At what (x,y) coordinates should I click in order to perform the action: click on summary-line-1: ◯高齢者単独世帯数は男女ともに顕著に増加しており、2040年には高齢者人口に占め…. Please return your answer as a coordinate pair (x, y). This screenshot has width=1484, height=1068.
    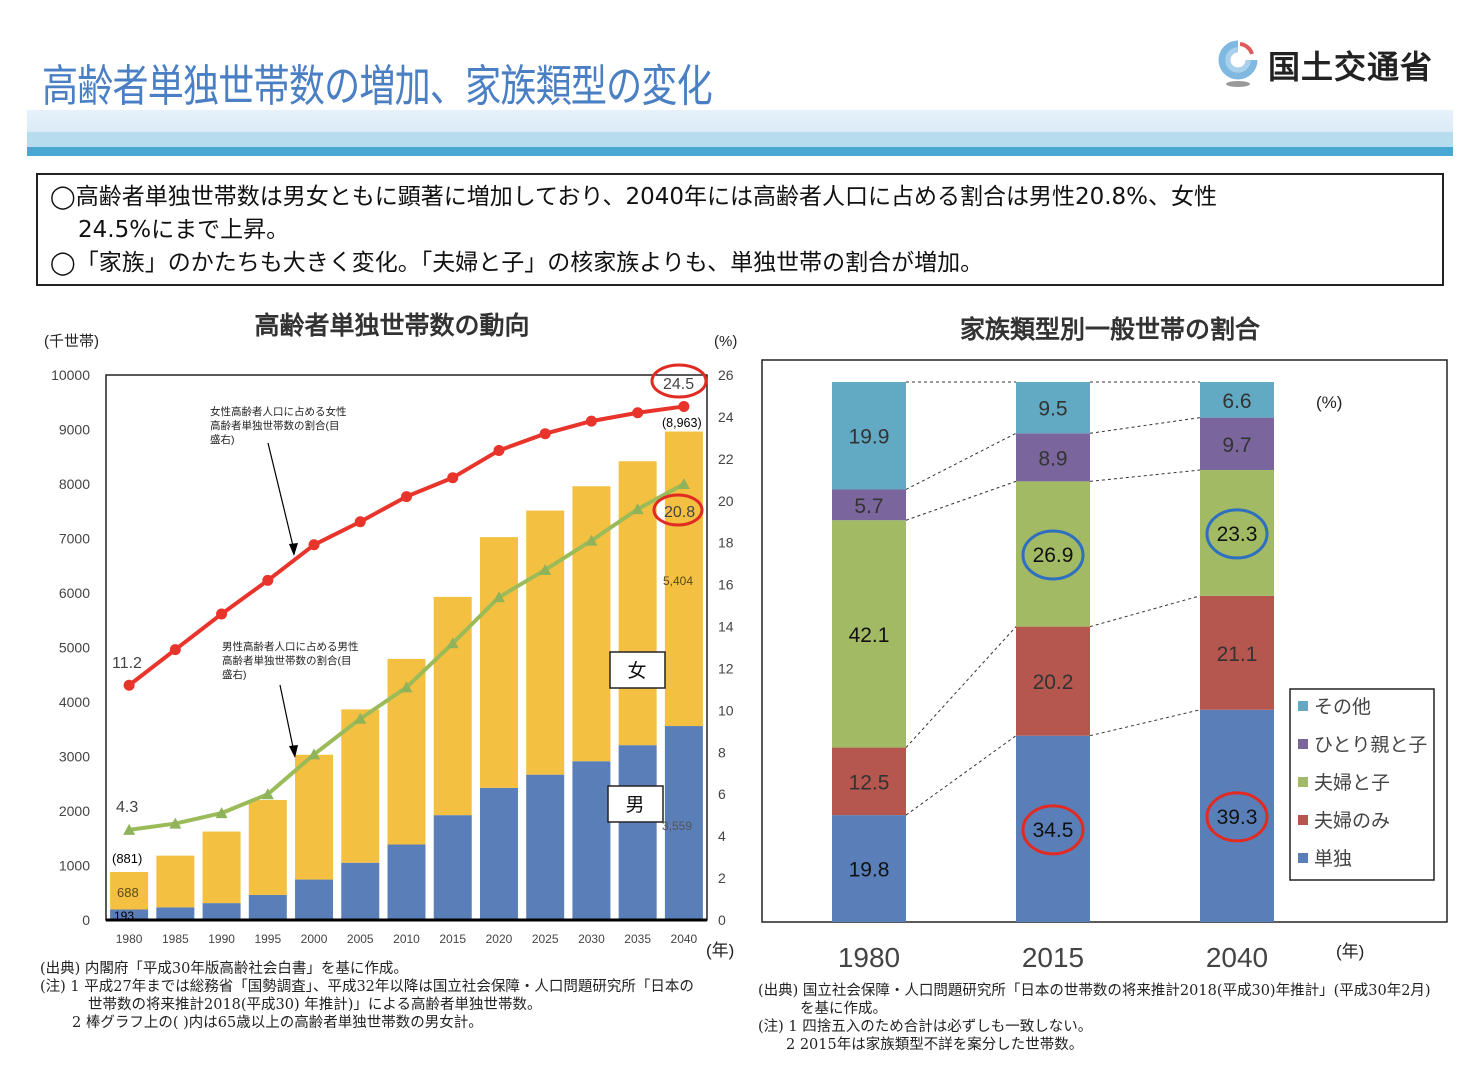
    Looking at the image, I should click on (634, 197).